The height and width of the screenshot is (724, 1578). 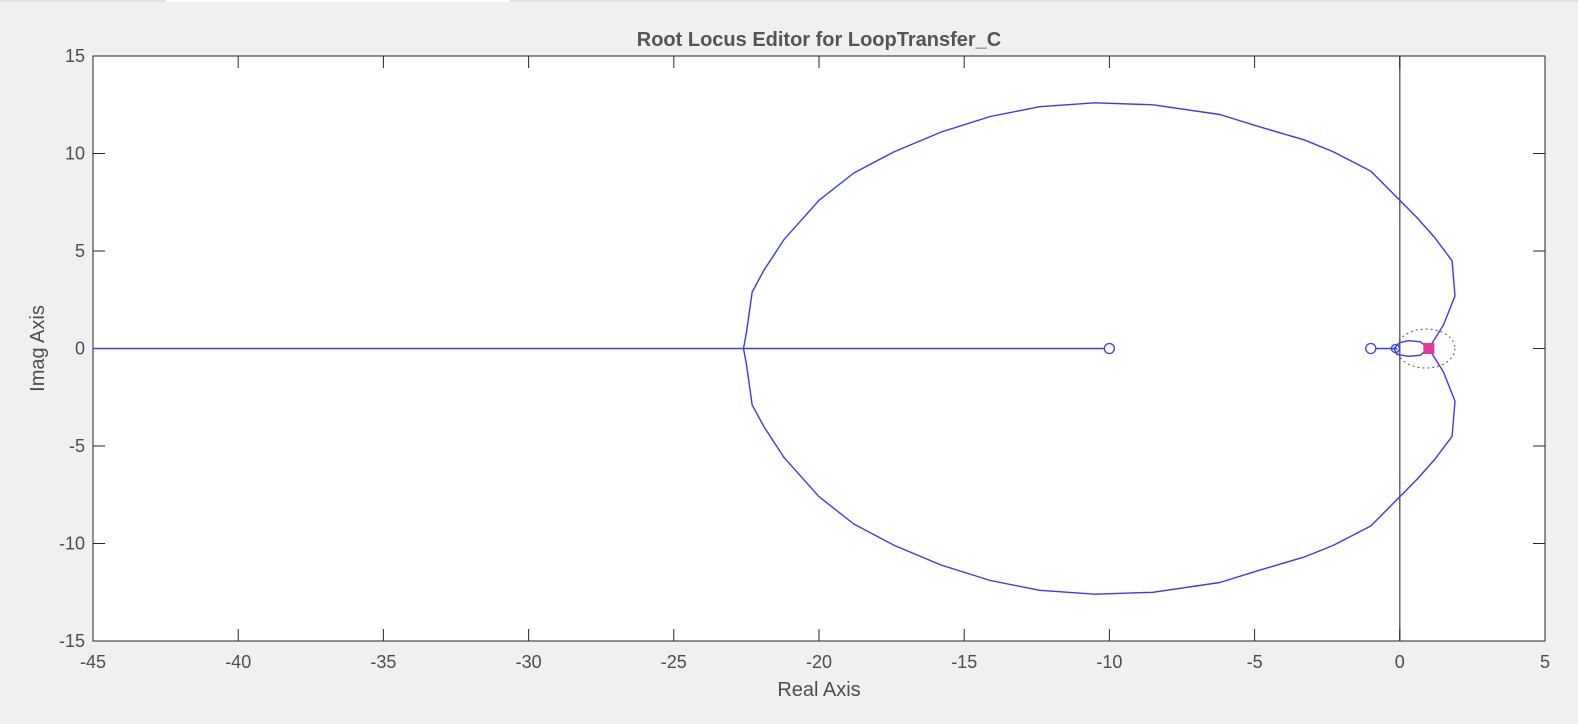 What do you see at coordinates (529, 662) in the screenshot?
I see `x-tick-label: -30` at bounding box center [529, 662].